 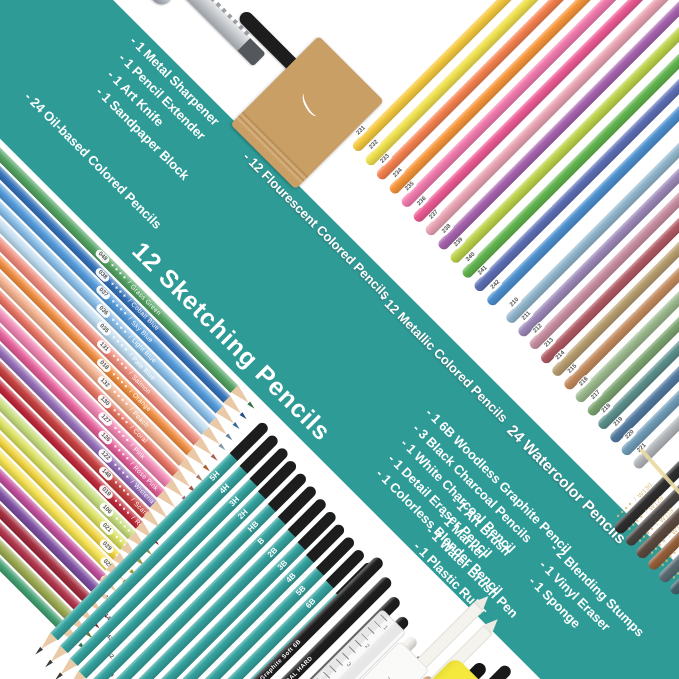 I want to click on grade-label: HB, so click(x=253, y=526).